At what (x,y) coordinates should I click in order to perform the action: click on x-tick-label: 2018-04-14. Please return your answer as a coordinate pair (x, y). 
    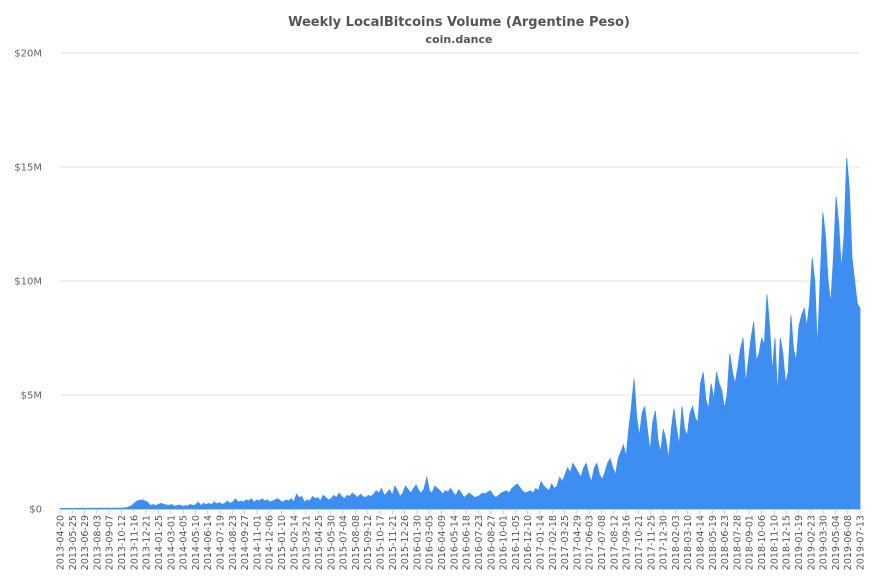
    Looking at the image, I should click on (701, 542).